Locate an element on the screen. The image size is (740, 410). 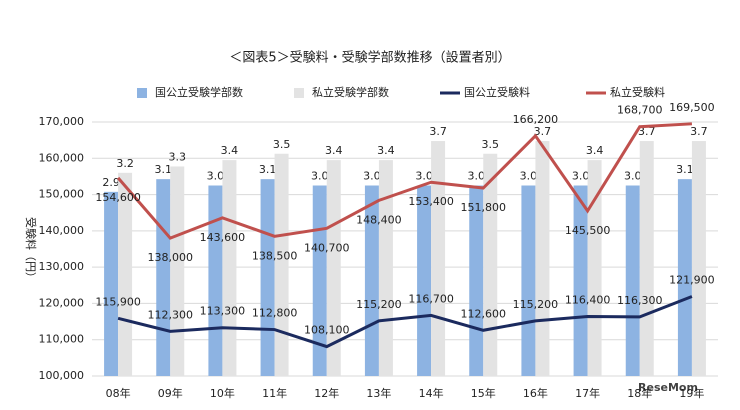
watermark: ReseMom is located at coordinates (668, 387).